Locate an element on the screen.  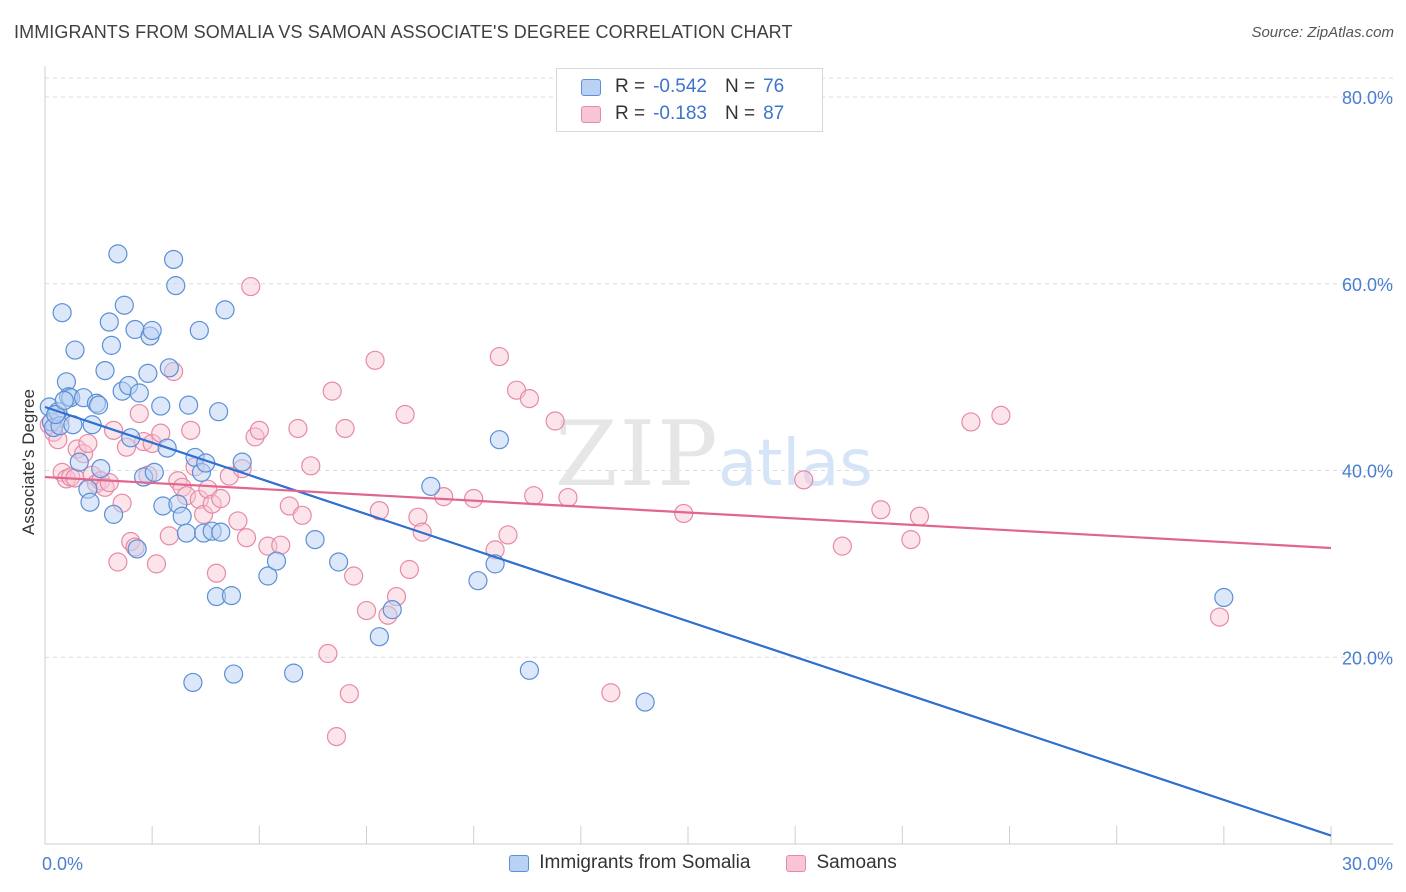
source-label: Source: ZipAtlas.com is located at coordinates (1322, 32).